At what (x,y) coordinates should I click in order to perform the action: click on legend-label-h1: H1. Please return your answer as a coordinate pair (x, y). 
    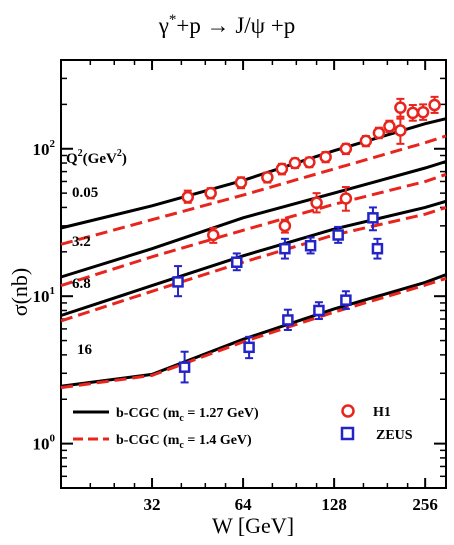
    Looking at the image, I should click on (382, 412).